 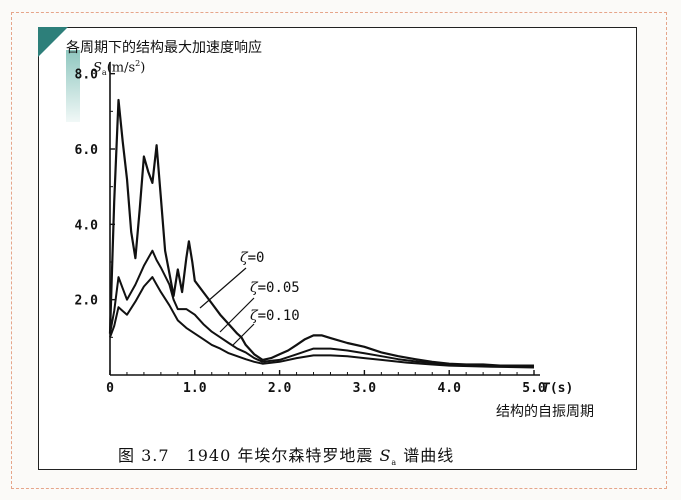 What do you see at coordinates (97, 68) in the screenshot?
I see `y-axis-symbol: S` at bounding box center [97, 68].